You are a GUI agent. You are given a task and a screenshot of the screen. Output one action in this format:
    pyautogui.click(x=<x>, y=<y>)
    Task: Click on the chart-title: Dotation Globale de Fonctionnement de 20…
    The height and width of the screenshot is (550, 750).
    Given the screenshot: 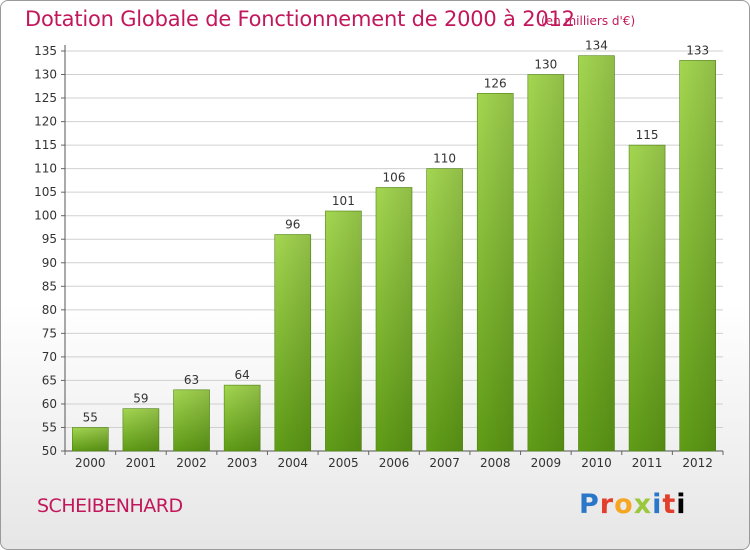 What is the action you would take?
    pyautogui.click(x=300, y=19)
    